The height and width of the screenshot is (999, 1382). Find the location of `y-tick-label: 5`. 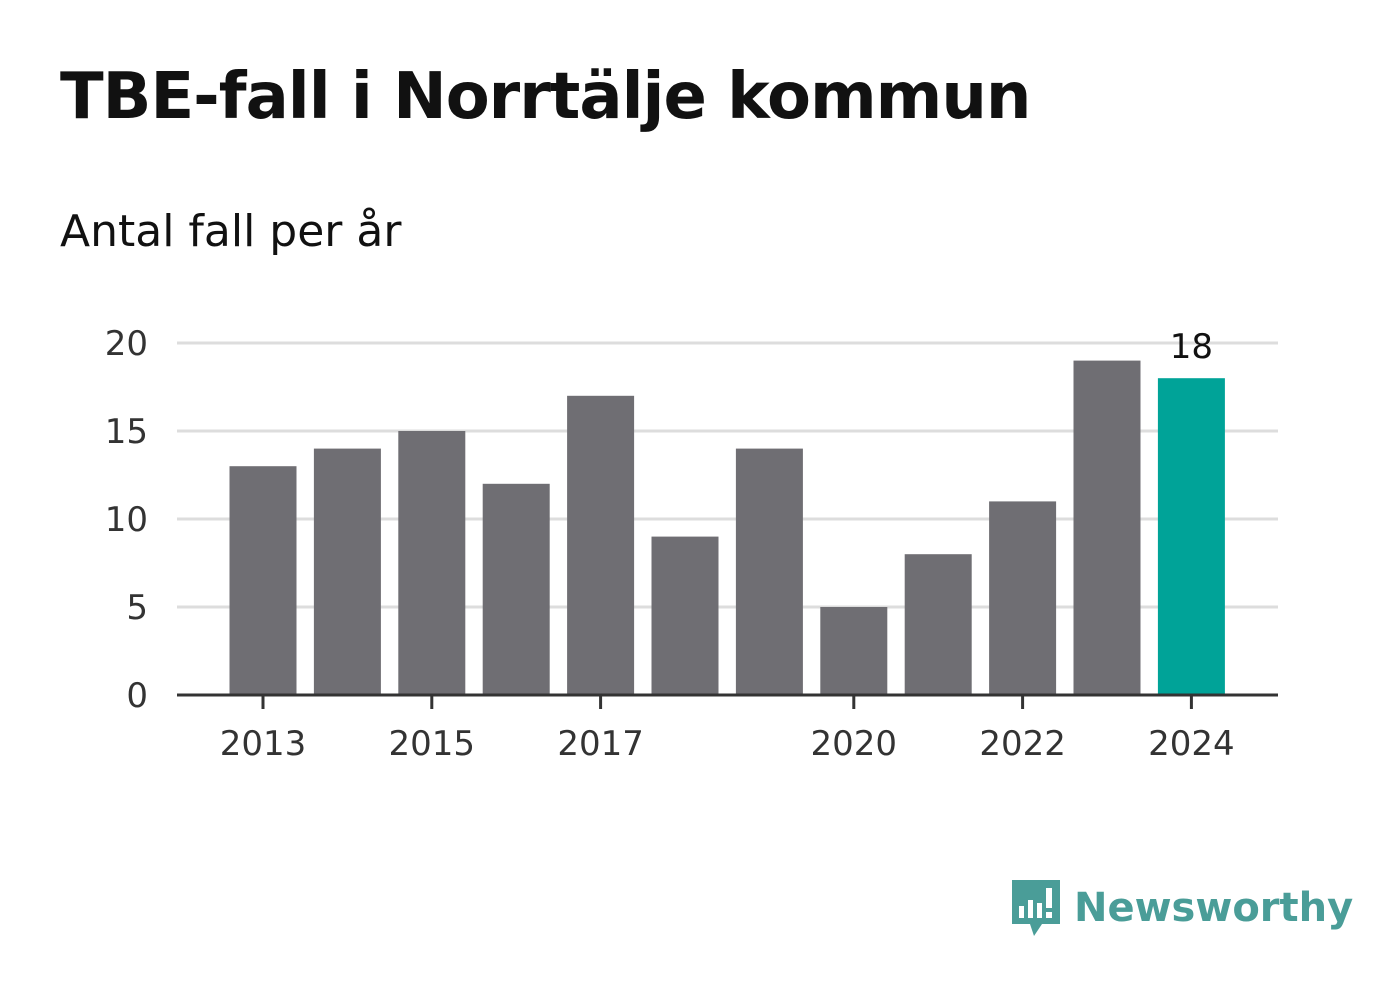

y-tick-label: 5 is located at coordinates (137, 608).